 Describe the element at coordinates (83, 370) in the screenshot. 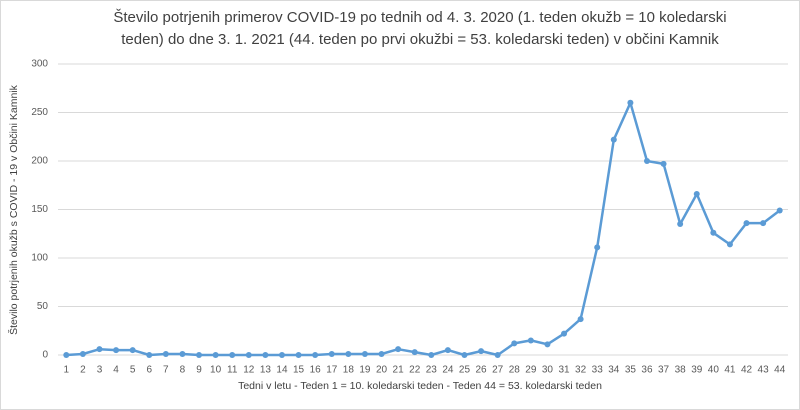

I see `x-tick-label: 2` at that location.